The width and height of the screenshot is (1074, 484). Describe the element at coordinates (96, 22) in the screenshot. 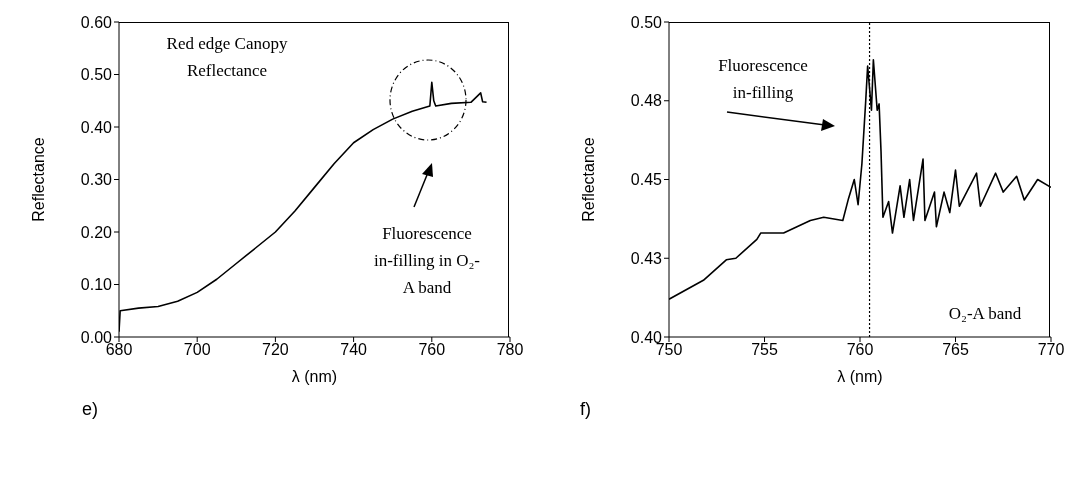

I see `y-tick-label: 0.60` at that location.